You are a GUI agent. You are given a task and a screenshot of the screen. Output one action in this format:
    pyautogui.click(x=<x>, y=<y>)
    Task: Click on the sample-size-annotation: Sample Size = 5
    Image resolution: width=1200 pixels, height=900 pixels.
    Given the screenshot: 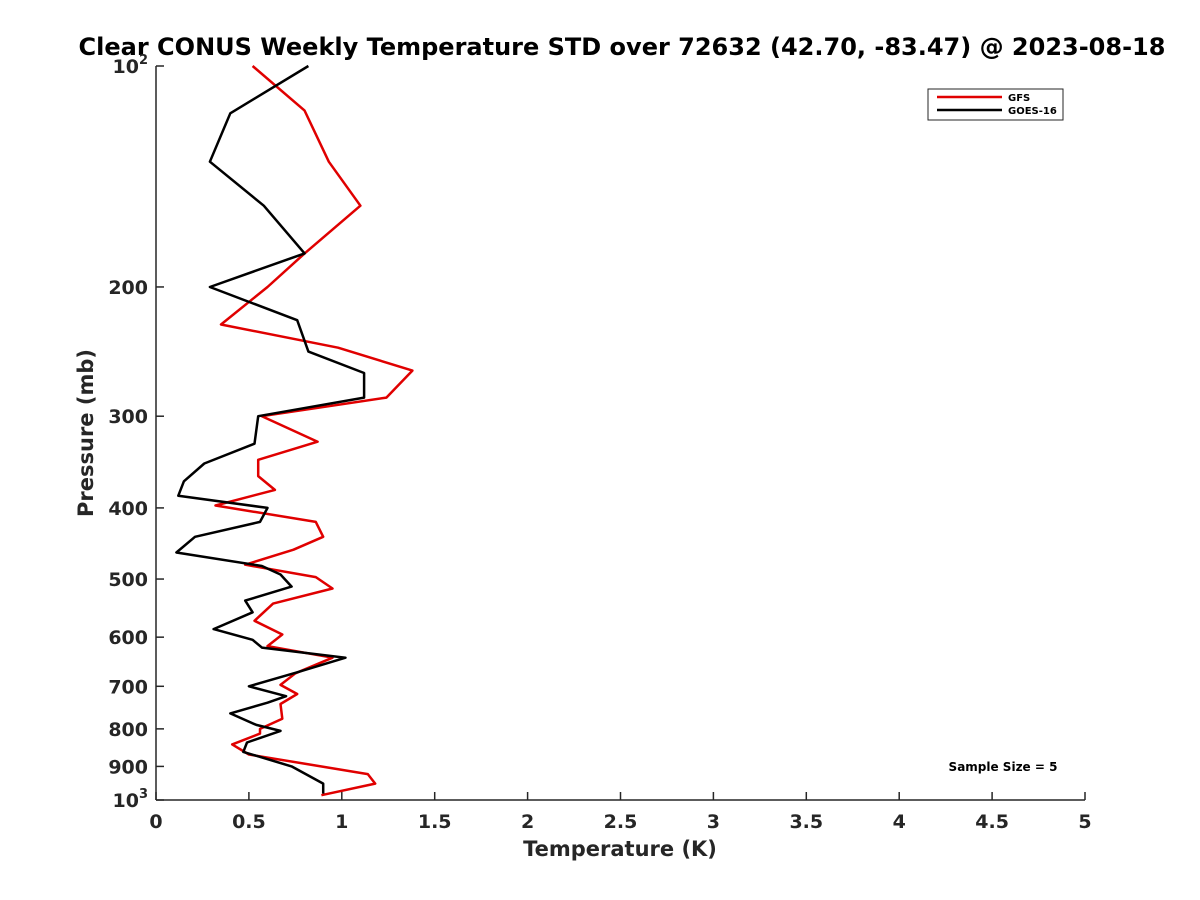 What is the action you would take?
    pyautogui.click(x=1003, y=767)
    